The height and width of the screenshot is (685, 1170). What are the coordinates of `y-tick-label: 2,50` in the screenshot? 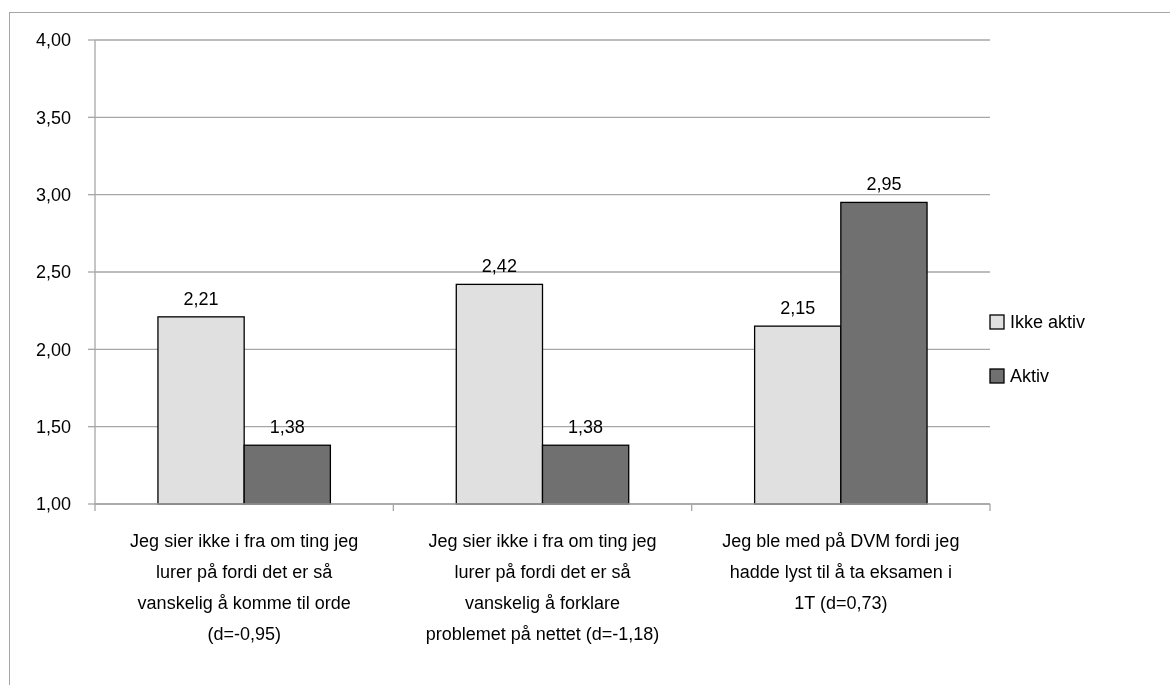 It's located at (53, 272).